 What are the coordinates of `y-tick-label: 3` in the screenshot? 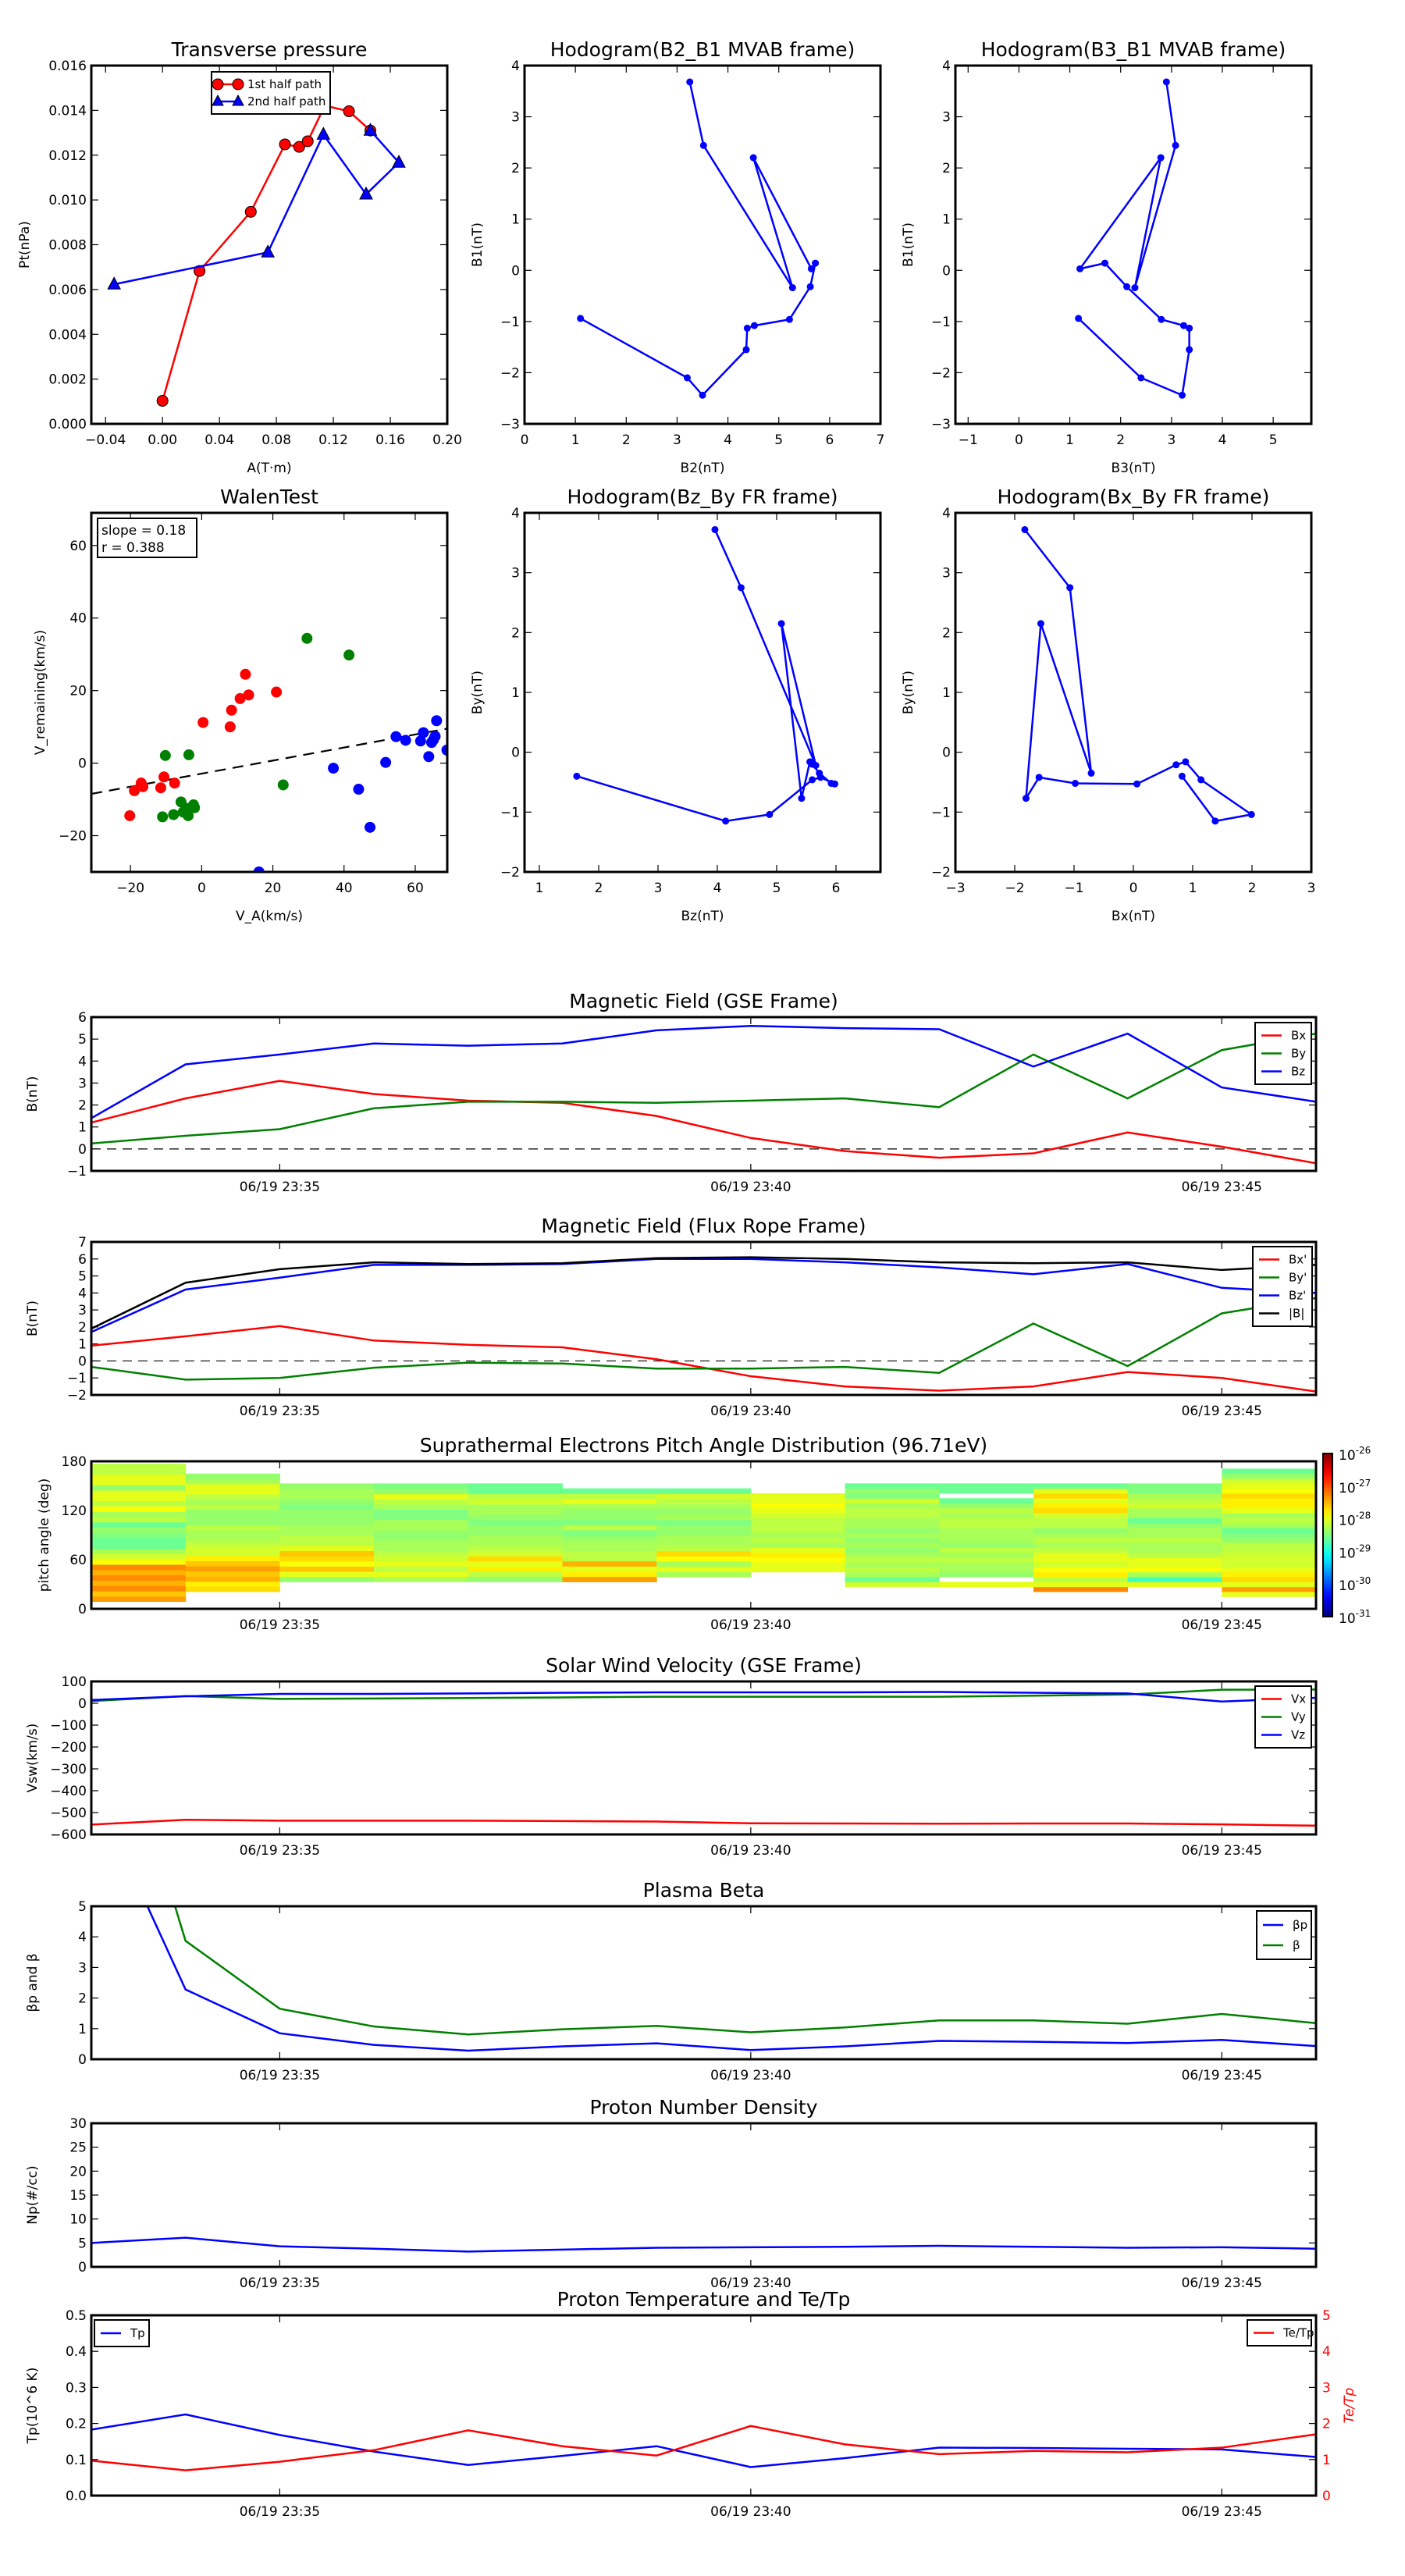 It's located at (515, 574).